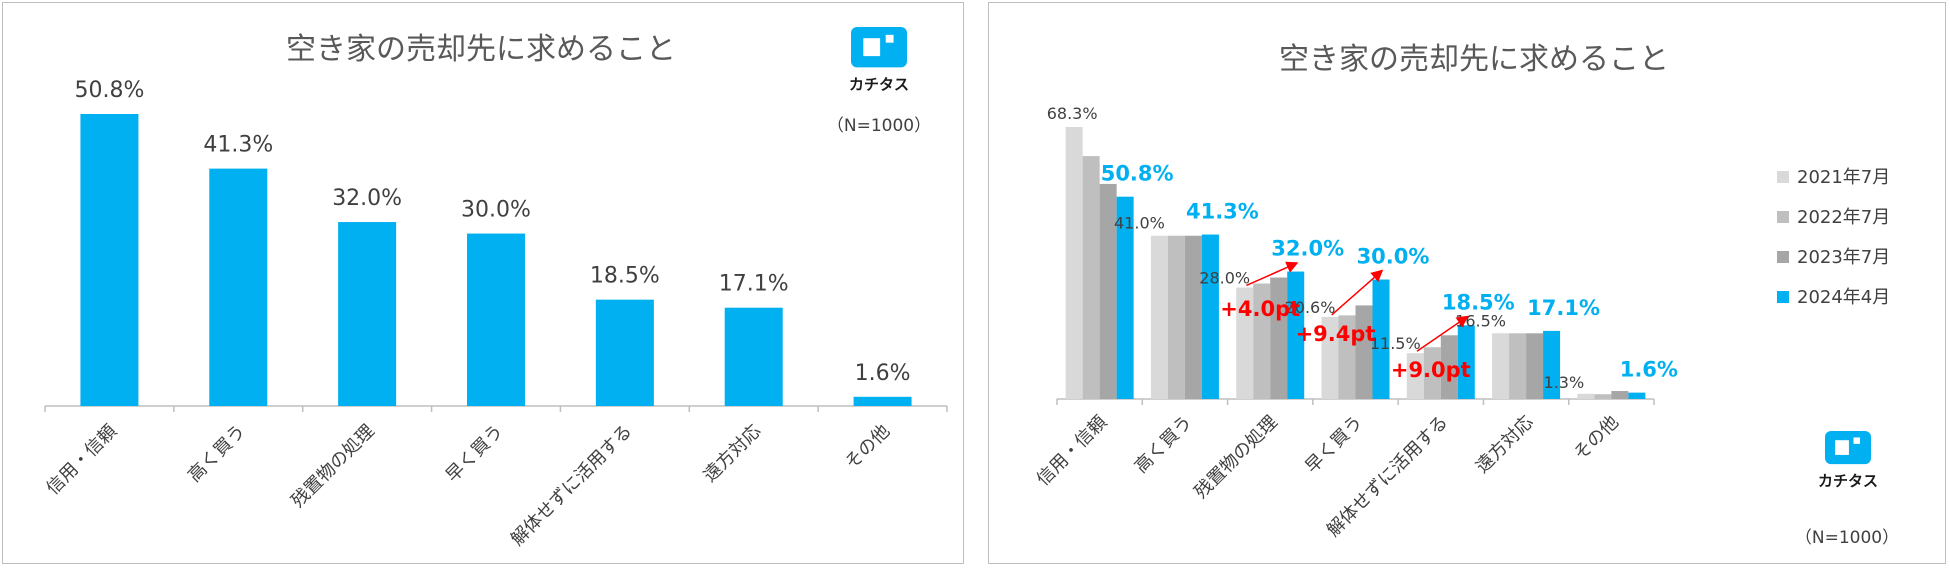 This screenshot has width=1950, height=570. Describe the element at coordinates (1649, 370) in the screenshot. I see `data-label-2024: 1.6%` at that location.